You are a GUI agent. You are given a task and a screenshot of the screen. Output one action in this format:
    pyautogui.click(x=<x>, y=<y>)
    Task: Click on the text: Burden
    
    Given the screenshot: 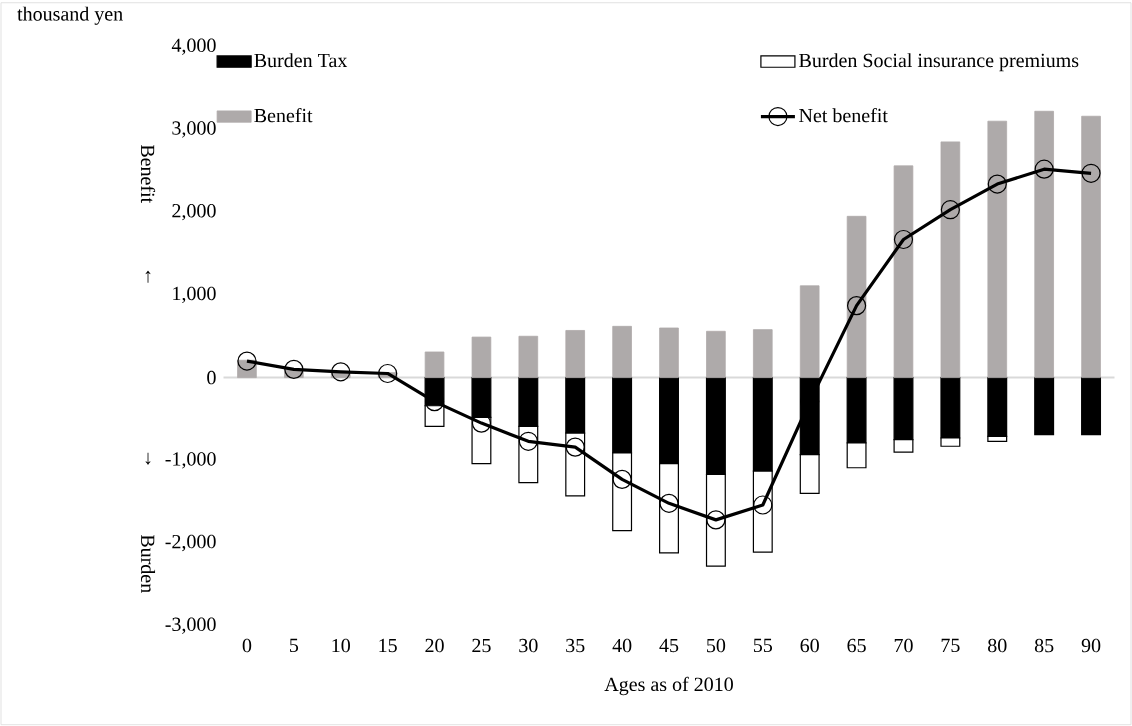 What is the action you would take?
    pyautogui.click(x=148, y=564)
    